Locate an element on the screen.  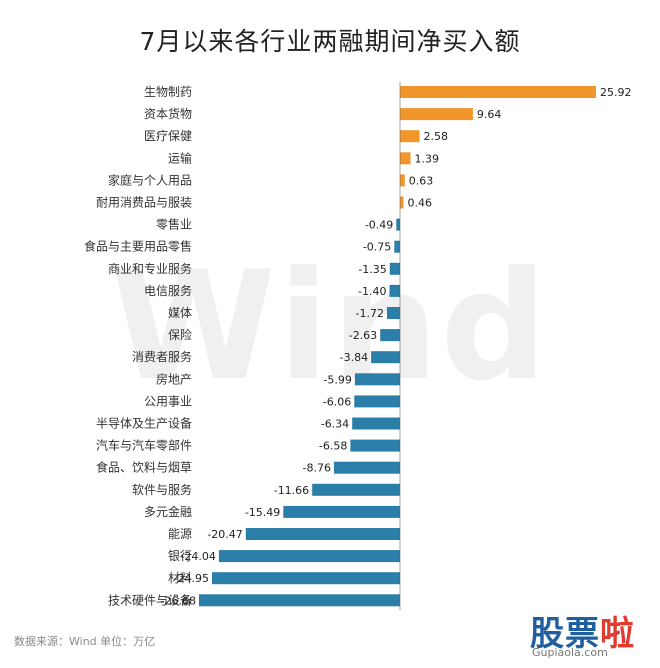
category-label: 媒体 is located at coordinates (180, 313).